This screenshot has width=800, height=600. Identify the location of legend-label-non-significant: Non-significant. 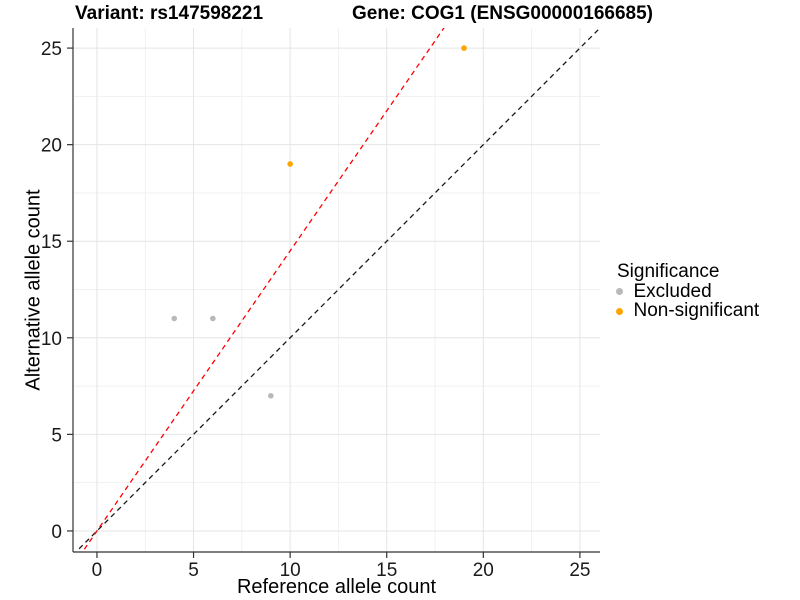
(696, 311).